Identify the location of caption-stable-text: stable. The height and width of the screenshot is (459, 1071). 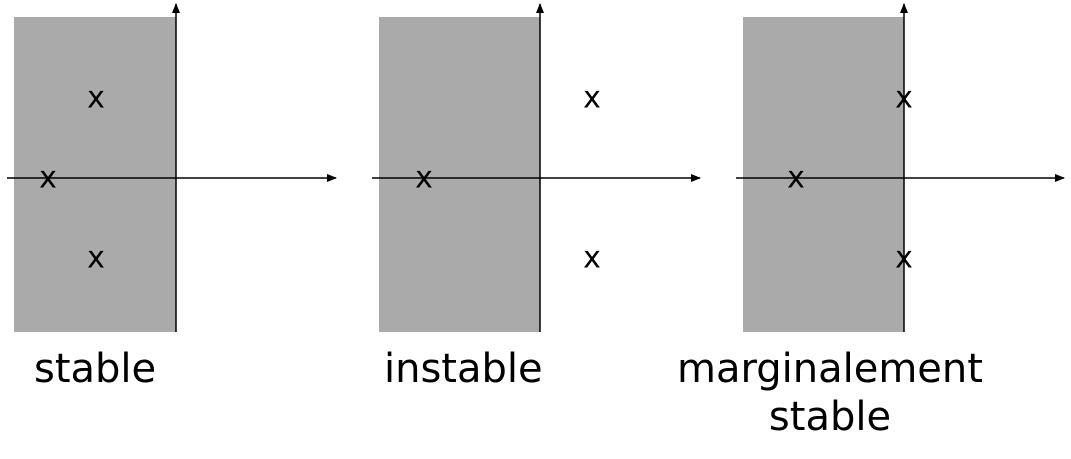
(95, 369).